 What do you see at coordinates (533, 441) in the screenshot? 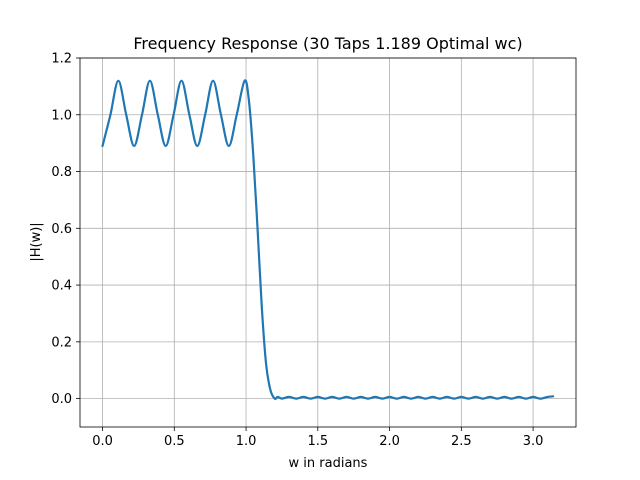
I see `x-tick-label: 3.0` at bounding box center [533, 441].